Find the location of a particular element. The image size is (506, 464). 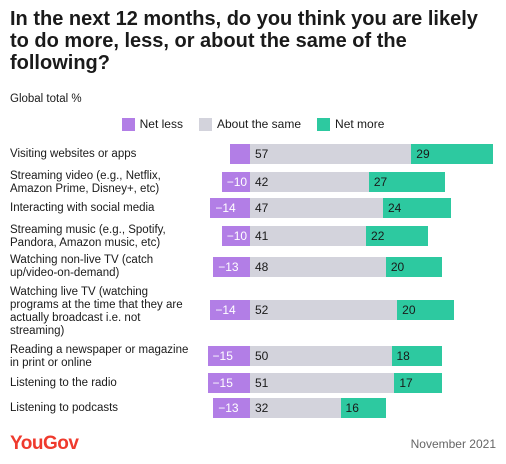

data-label: 51 is located at coordinates (262, 383).